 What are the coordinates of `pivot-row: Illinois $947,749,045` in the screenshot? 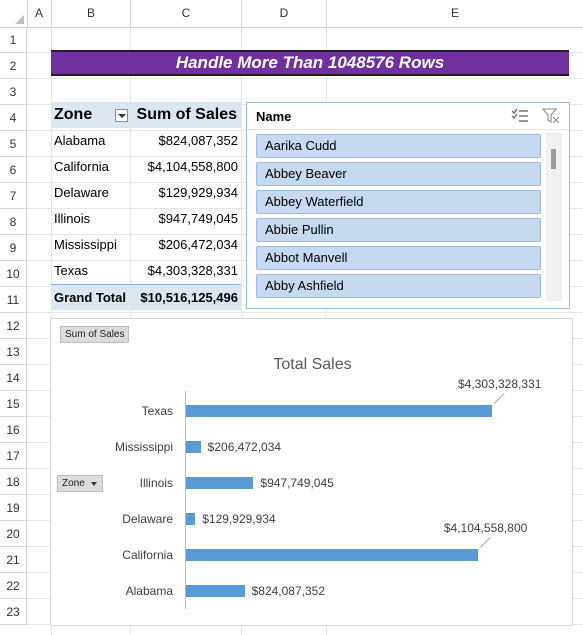 It's located at (146, 219).